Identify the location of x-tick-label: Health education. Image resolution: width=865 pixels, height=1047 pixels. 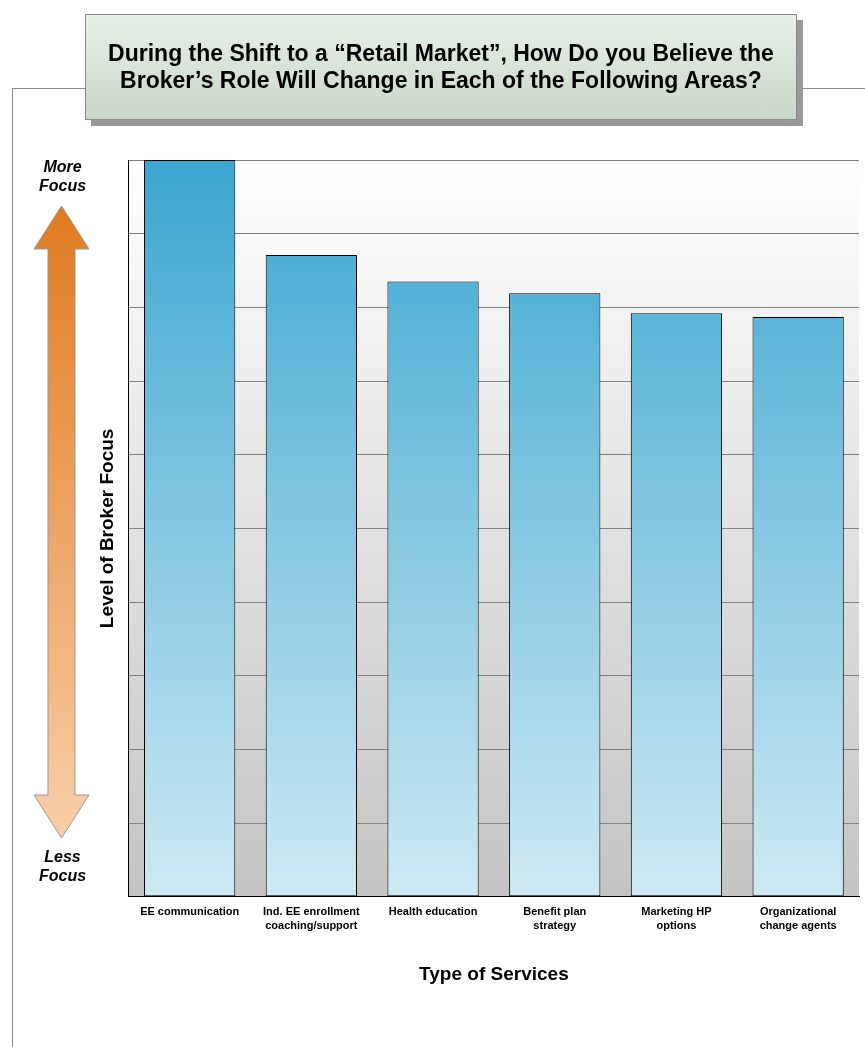
(433, 911).